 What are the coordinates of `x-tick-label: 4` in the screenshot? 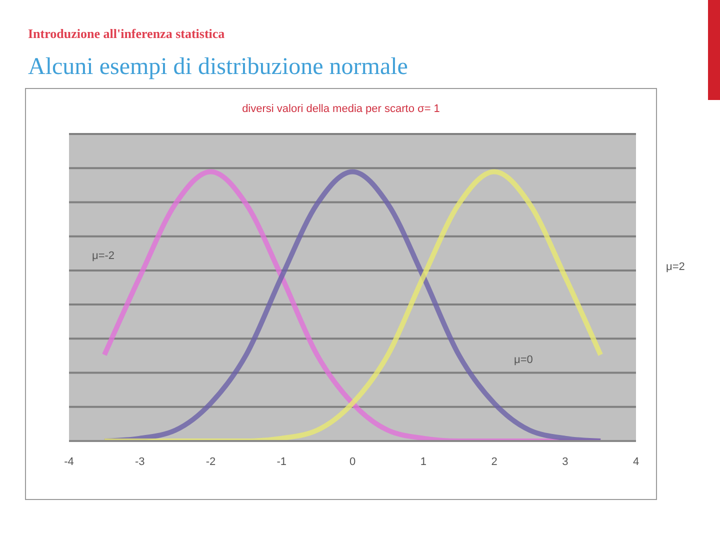 It's located at (636, 462).